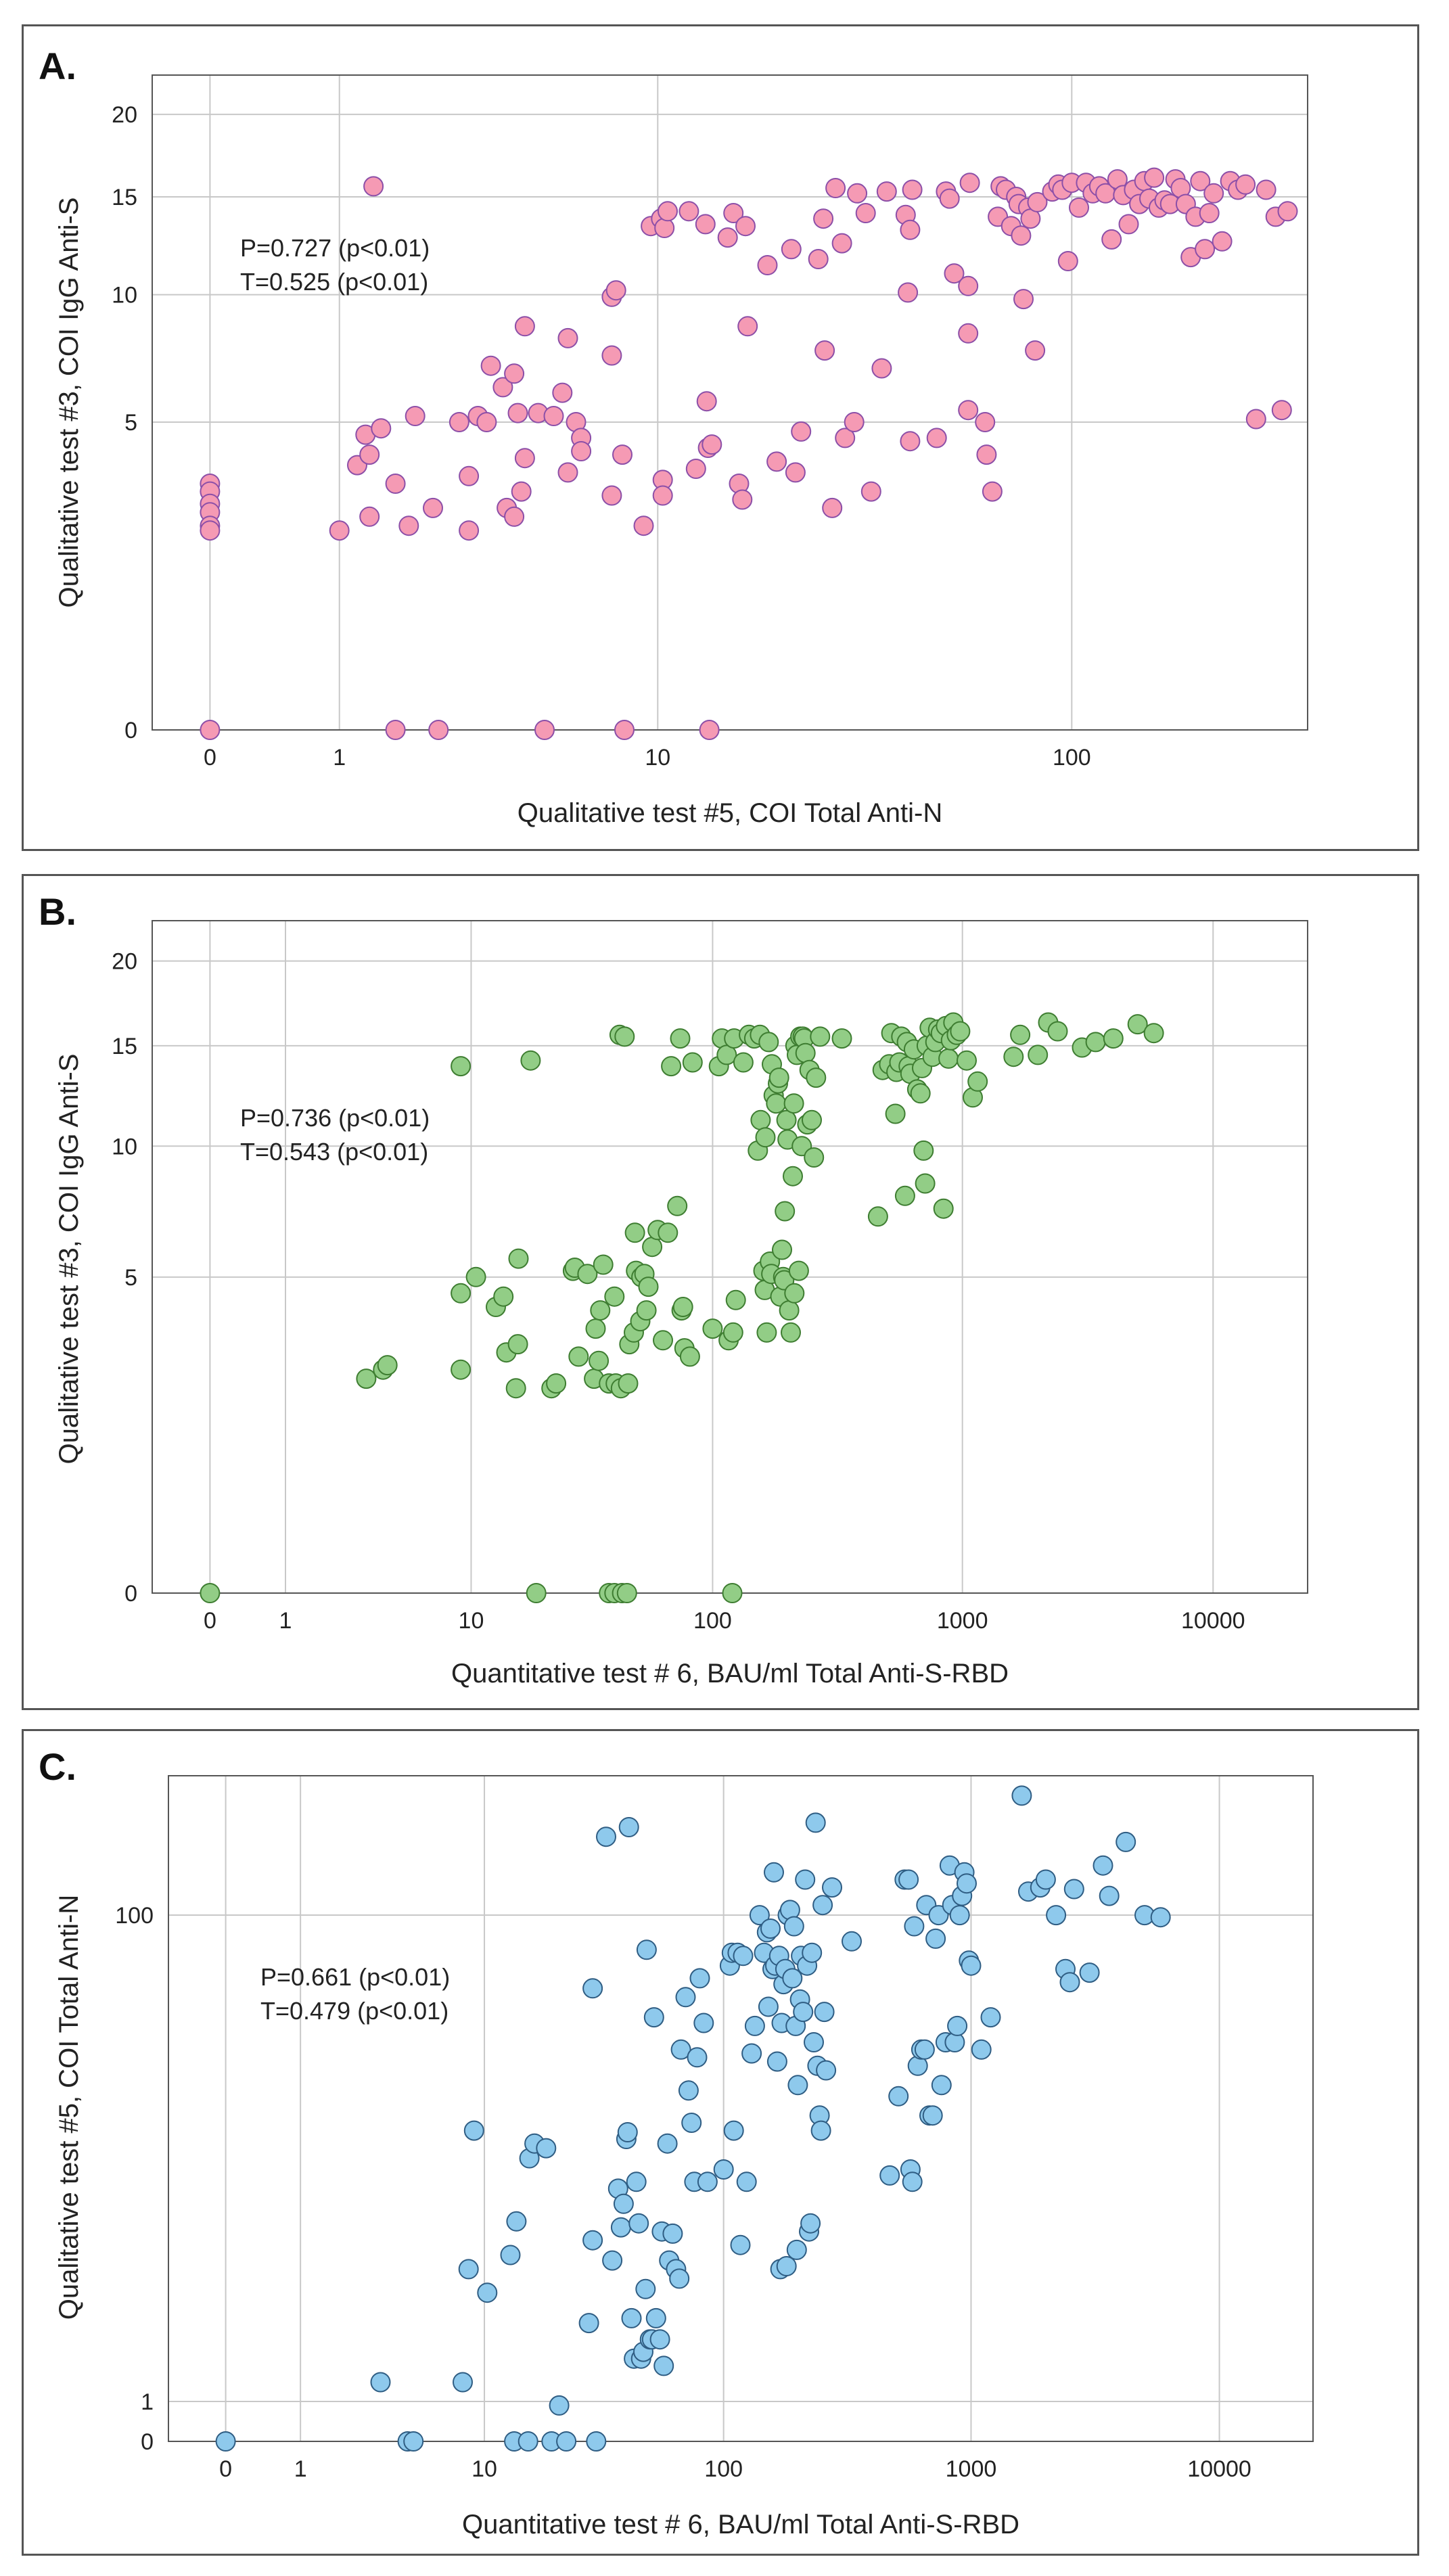 The height and width of the screenshot is (2576, 1449). Describe the element at coordinates (354, 2011) in the screenshot. I see `correlation-annotation: T=0.479 (p<0.01)` at that location.